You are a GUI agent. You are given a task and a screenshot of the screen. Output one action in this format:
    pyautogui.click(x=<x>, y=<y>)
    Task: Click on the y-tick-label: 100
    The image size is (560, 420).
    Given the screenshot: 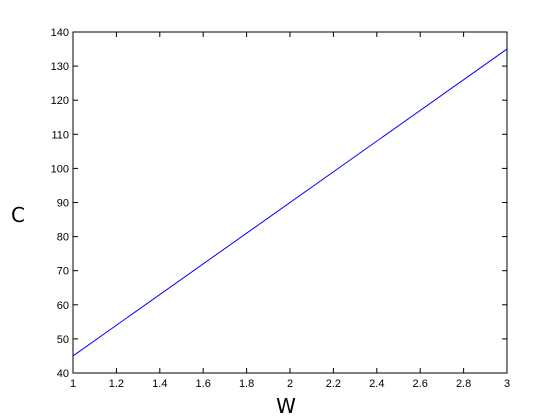 What is the action you would take?
    pyautogui.click(x=60, y=169)
    